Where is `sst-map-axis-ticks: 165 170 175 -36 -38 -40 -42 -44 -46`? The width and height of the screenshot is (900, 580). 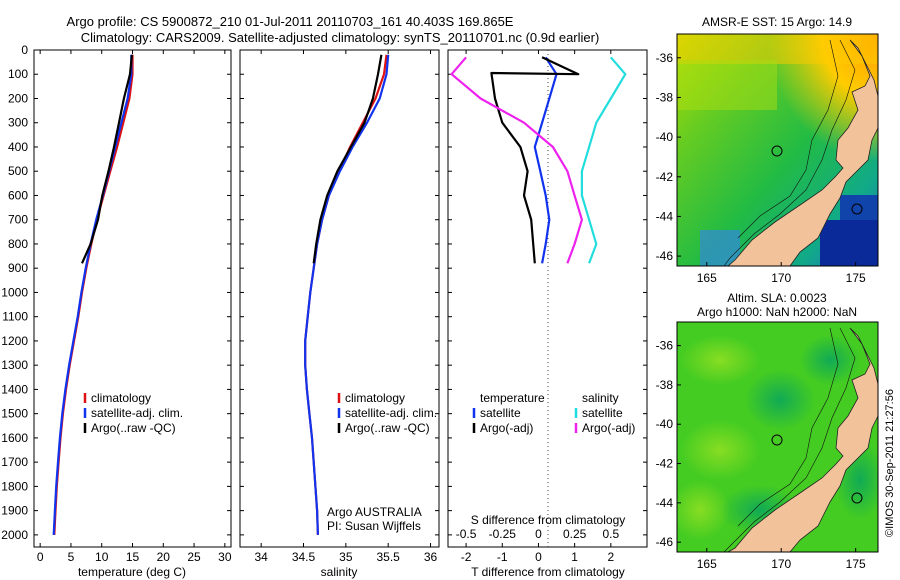
sst-map-axis-ticks: 165 170 175 -36 -38 -40 -42 -44 -46 is located at coordinates (761, 168).